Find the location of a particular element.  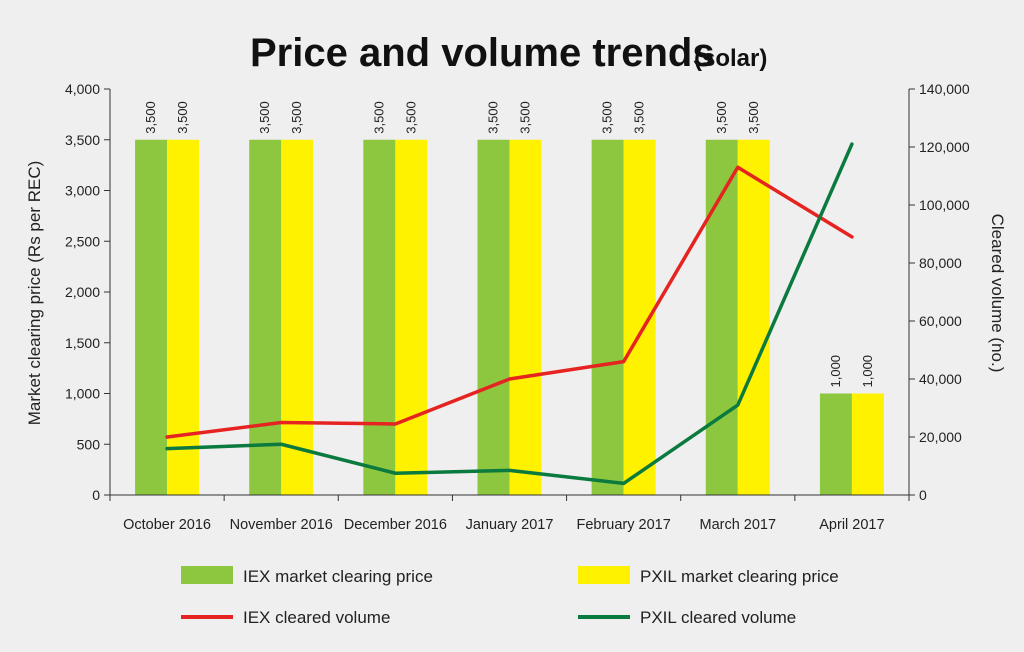

x-category-label: November 2016 is located at coordinates (281, 525).